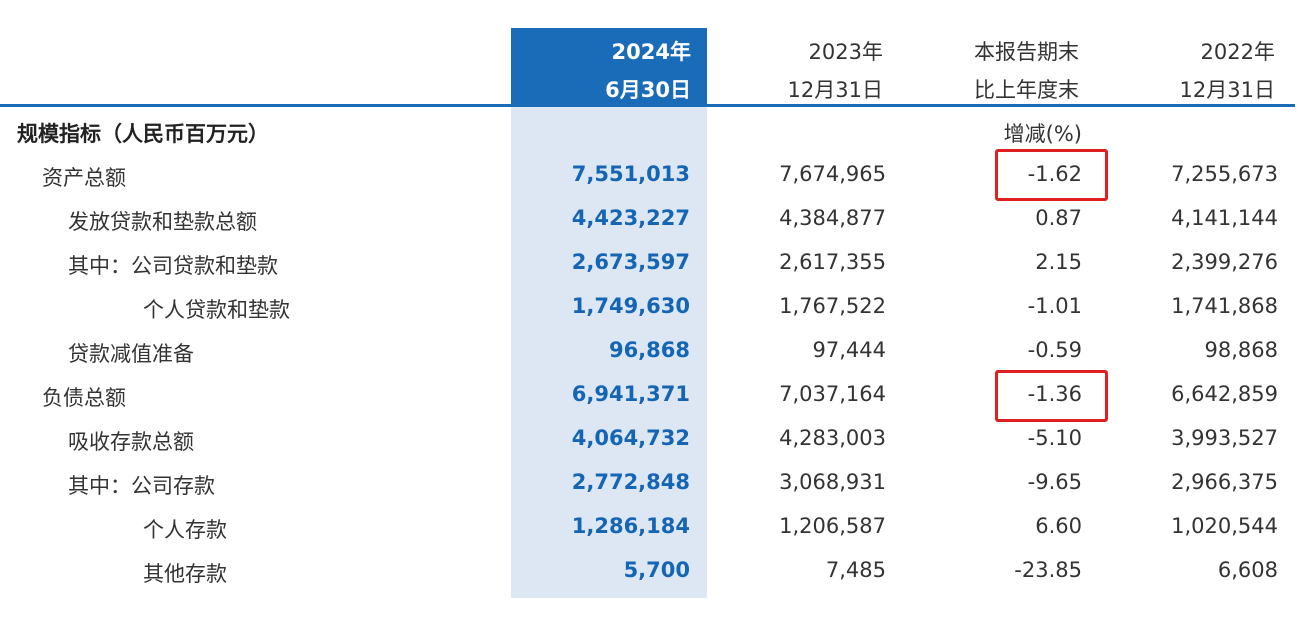 The image size is (1305, 638). Describe the element at coordinates (845, 52) in the screenshot. I see `header-2023-line1: 2023年` at that location.